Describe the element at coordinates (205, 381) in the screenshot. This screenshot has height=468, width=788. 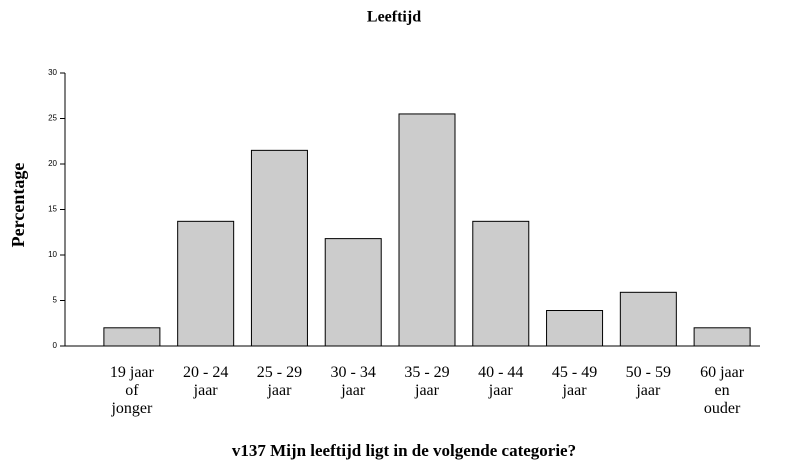
I see `x-tick-label: 20 - 24 jaar` at that location.